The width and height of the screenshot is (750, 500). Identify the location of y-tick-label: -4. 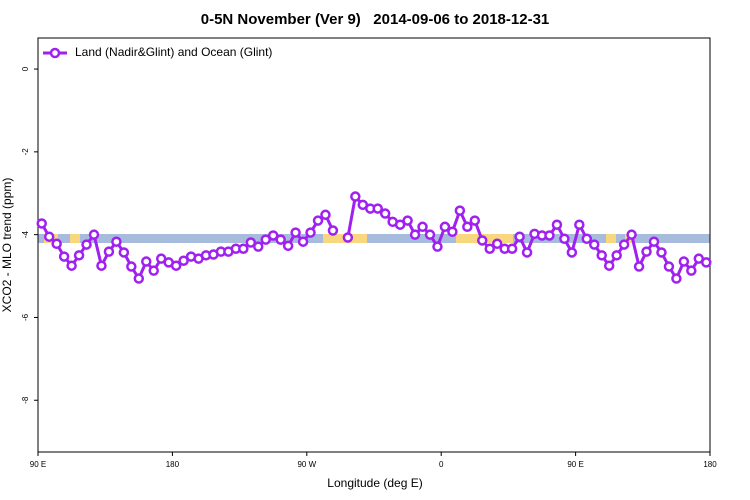
(25, 235).